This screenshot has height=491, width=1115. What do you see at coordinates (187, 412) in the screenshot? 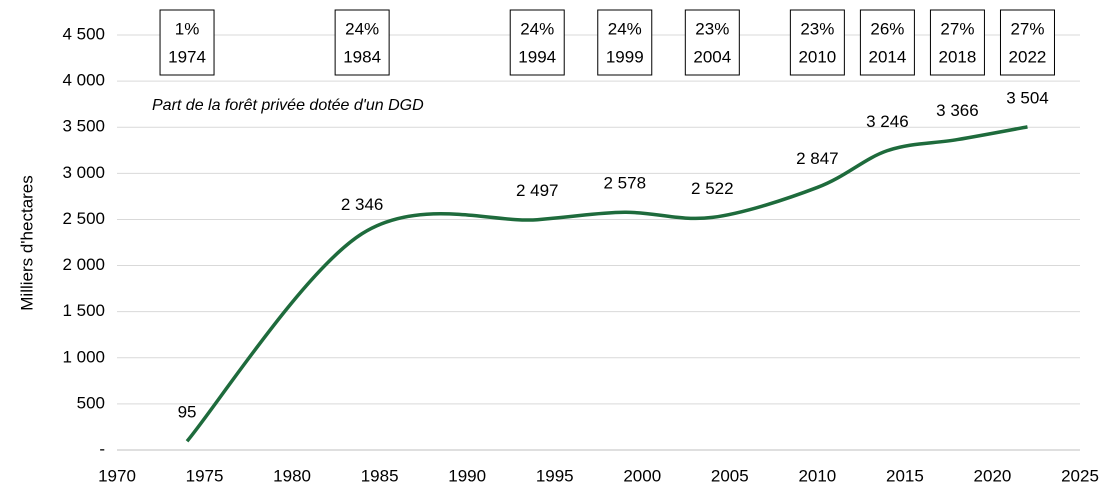
I see `data-label: 95` at bounding box center [187, 412].